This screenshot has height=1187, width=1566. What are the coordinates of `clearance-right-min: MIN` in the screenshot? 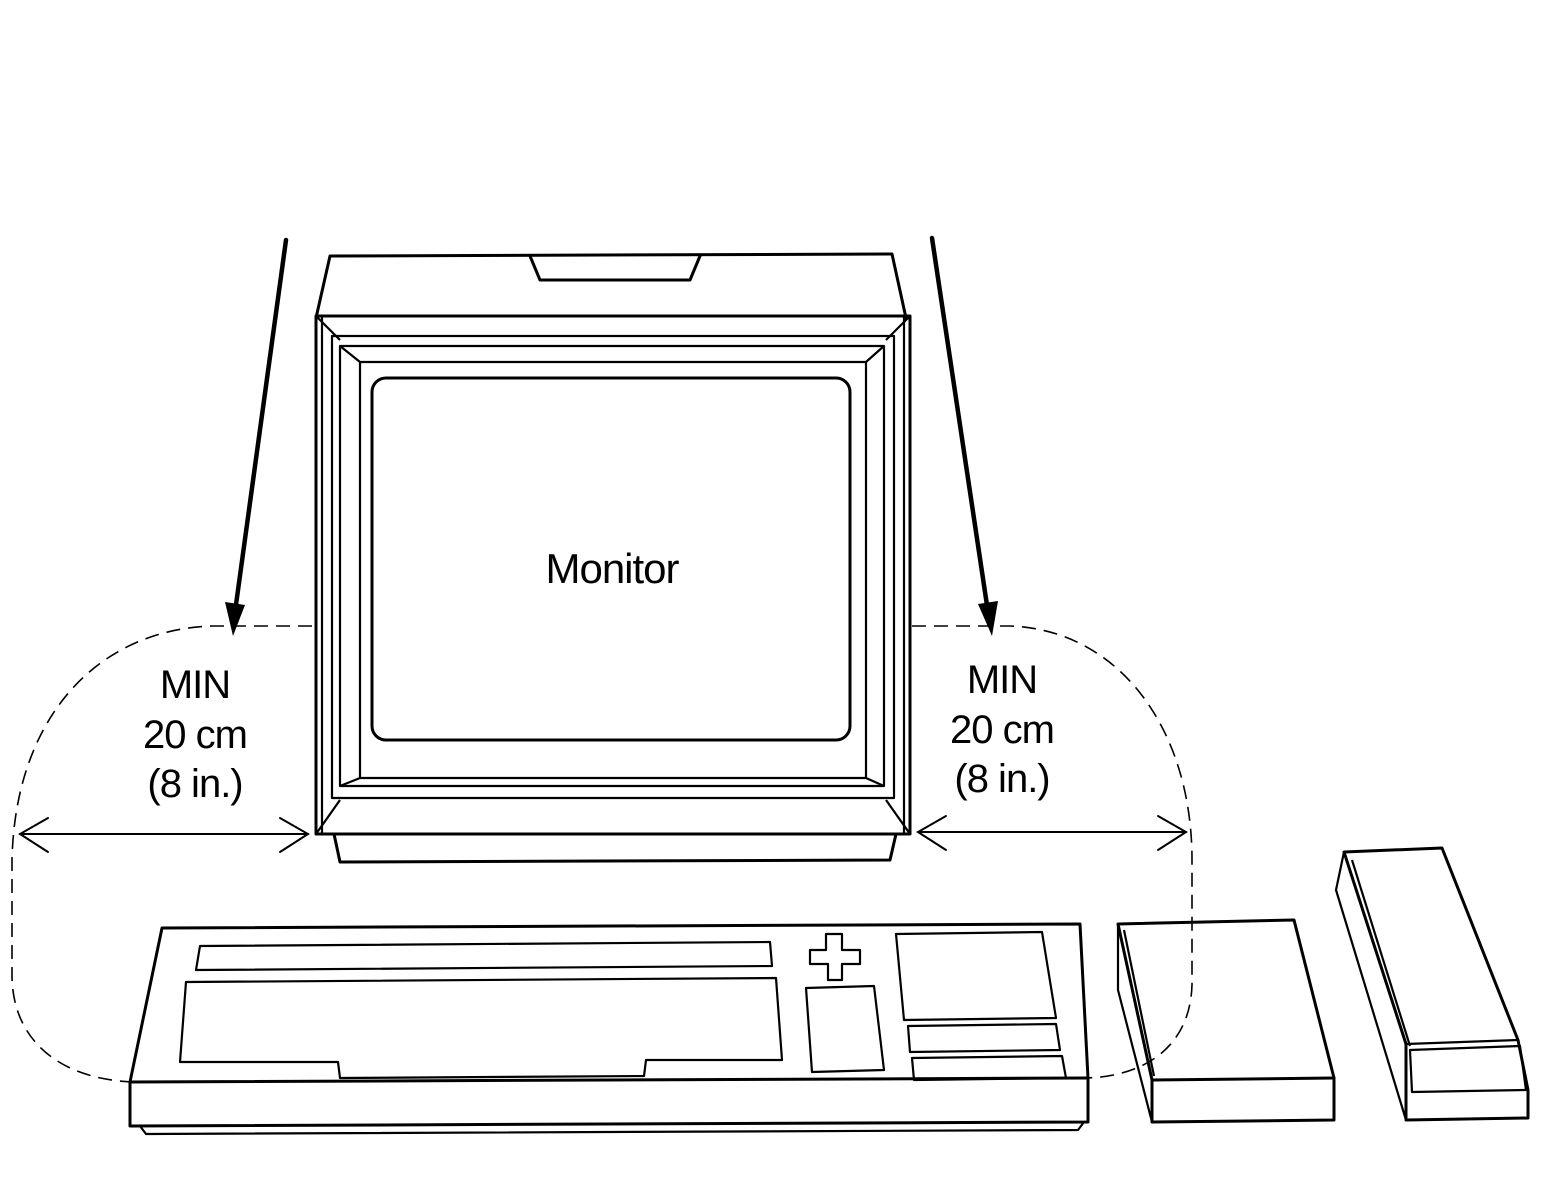 It's located at (1002, 680).